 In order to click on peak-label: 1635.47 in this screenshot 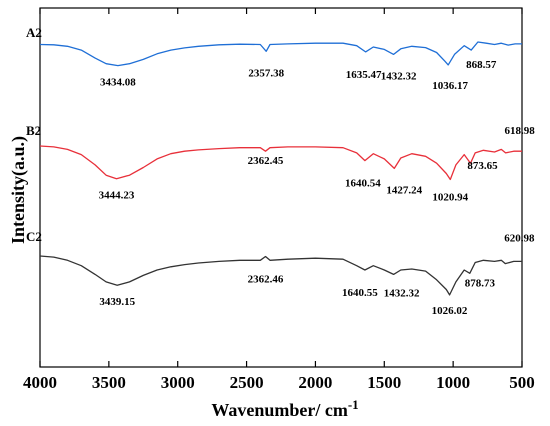, I will do `click(364, 75)`.